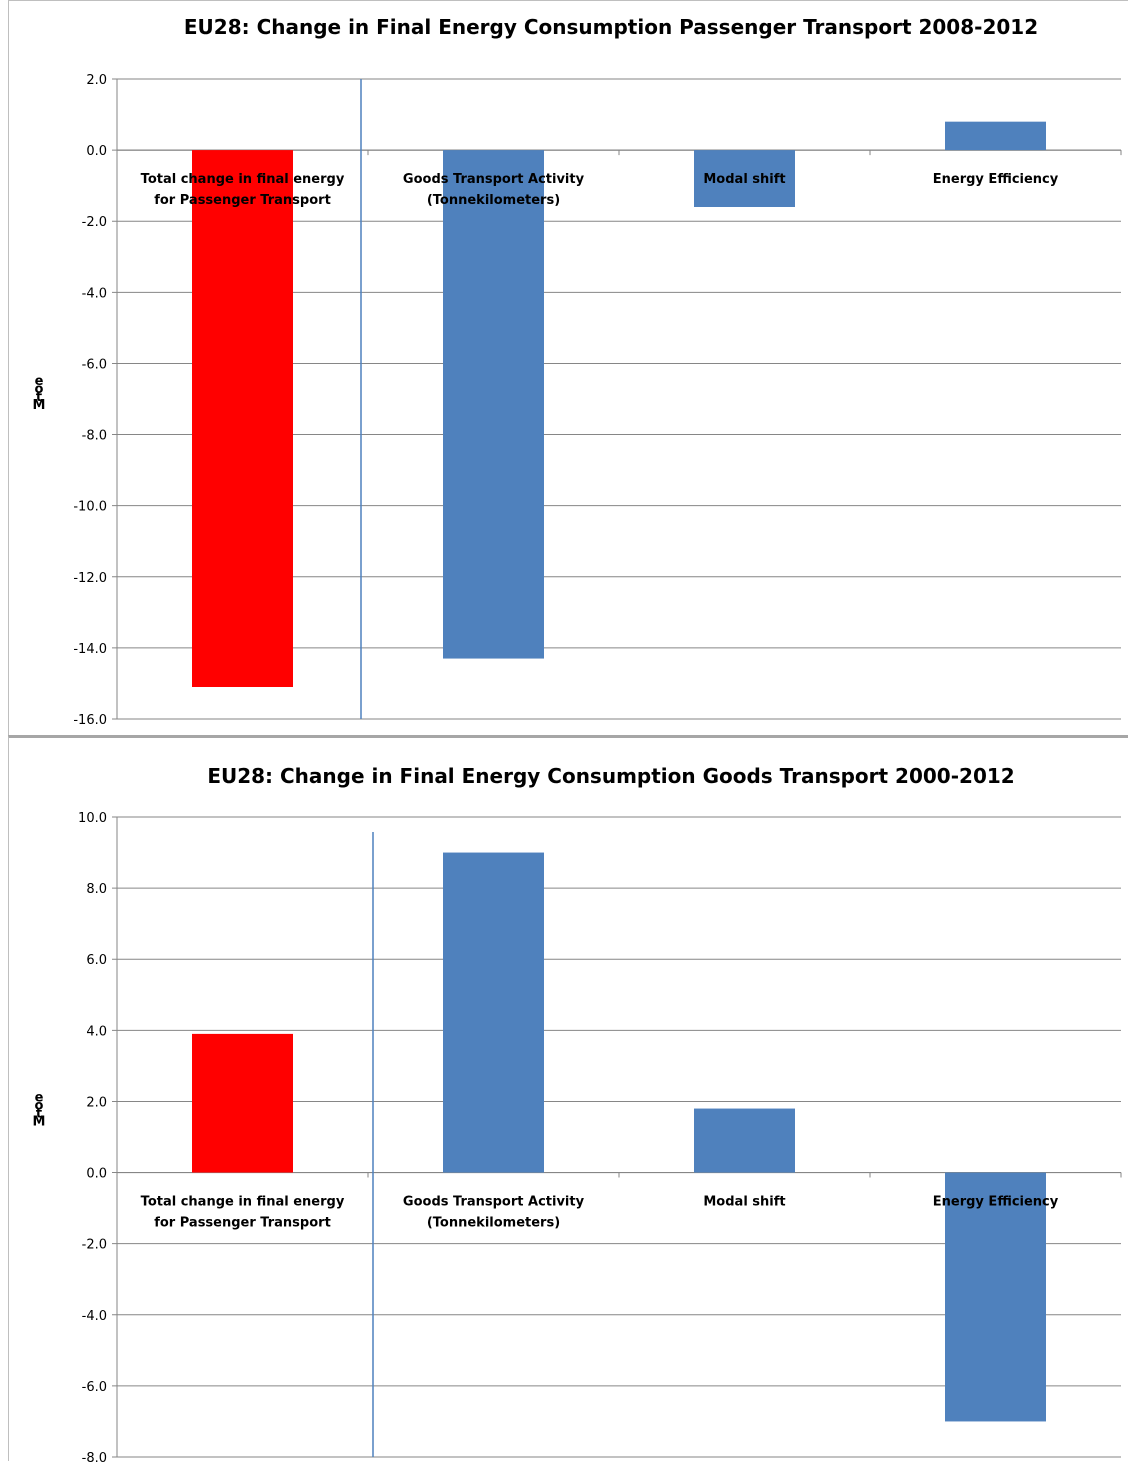 Image resolution: width=1128 pixels, height=1464 pixels. What do you see at coordinates (90, 720) in the screenshot?
I see `y-tick-label: -16.0` at bounding box center [90, 720].